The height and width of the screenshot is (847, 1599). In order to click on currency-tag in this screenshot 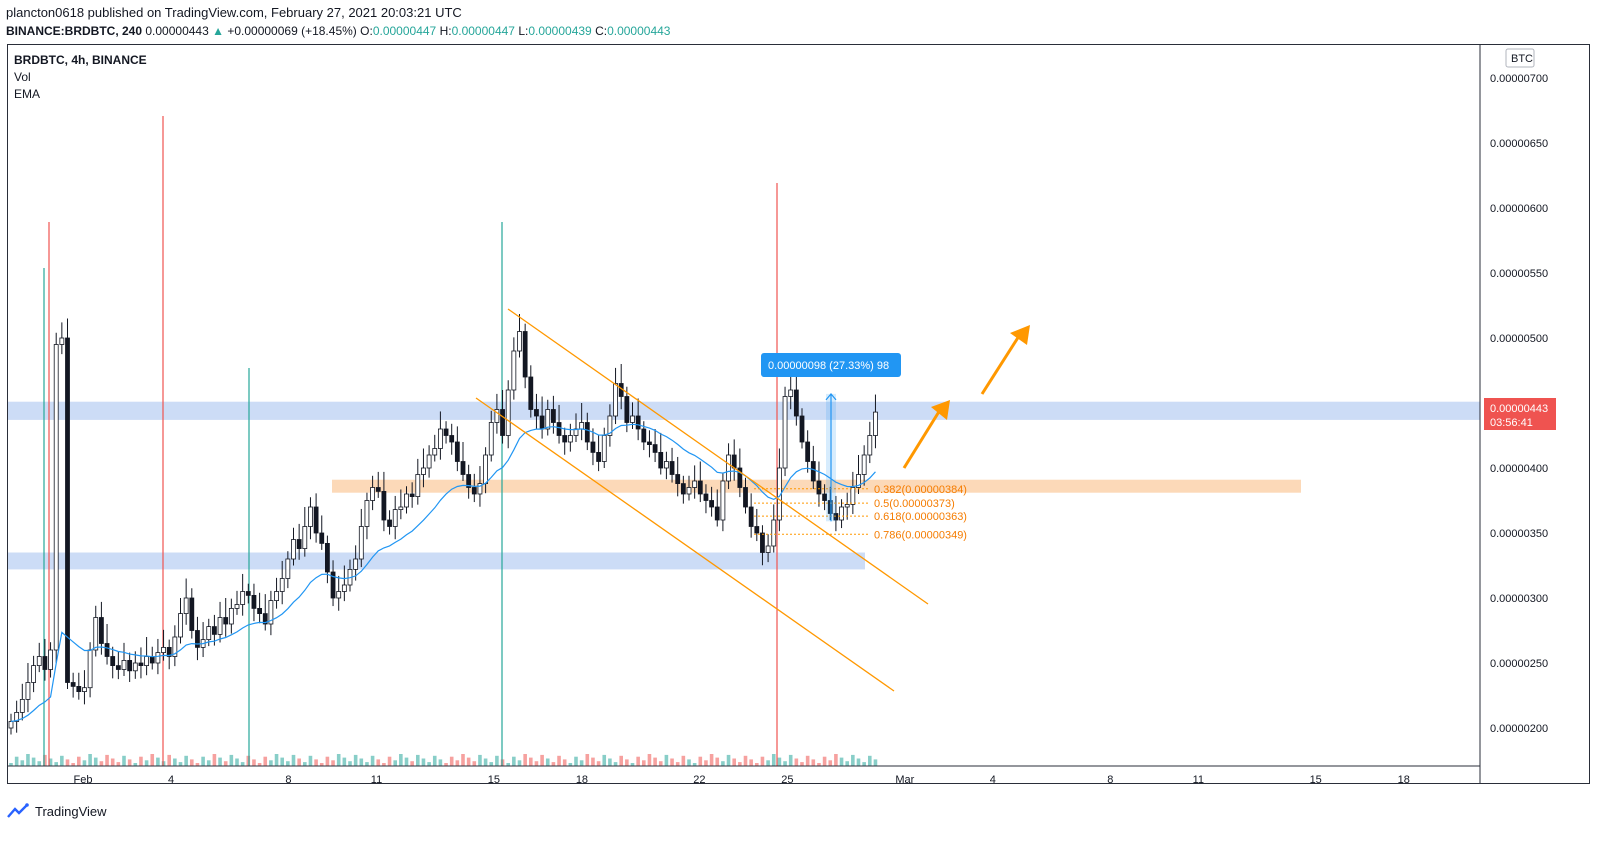, I will do `click(1520, 58)`.